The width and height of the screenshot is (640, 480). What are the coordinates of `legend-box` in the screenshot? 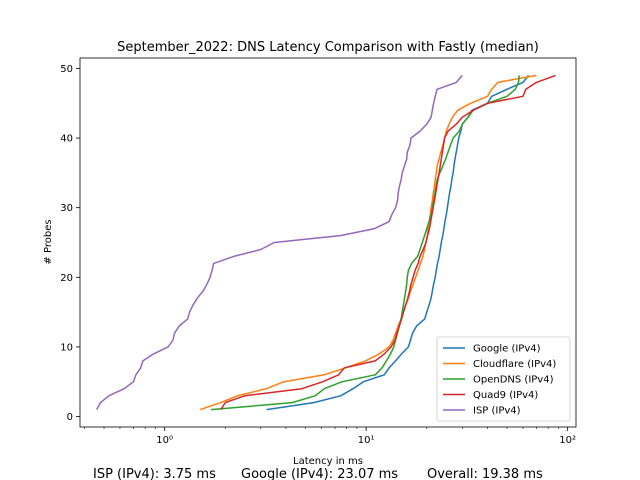 It's located at (503, 379).